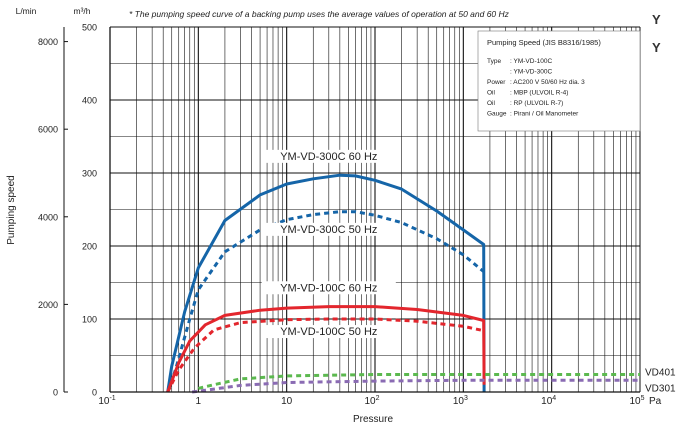  I want to click on y-unit-right: m³/h, so click(82, 11).